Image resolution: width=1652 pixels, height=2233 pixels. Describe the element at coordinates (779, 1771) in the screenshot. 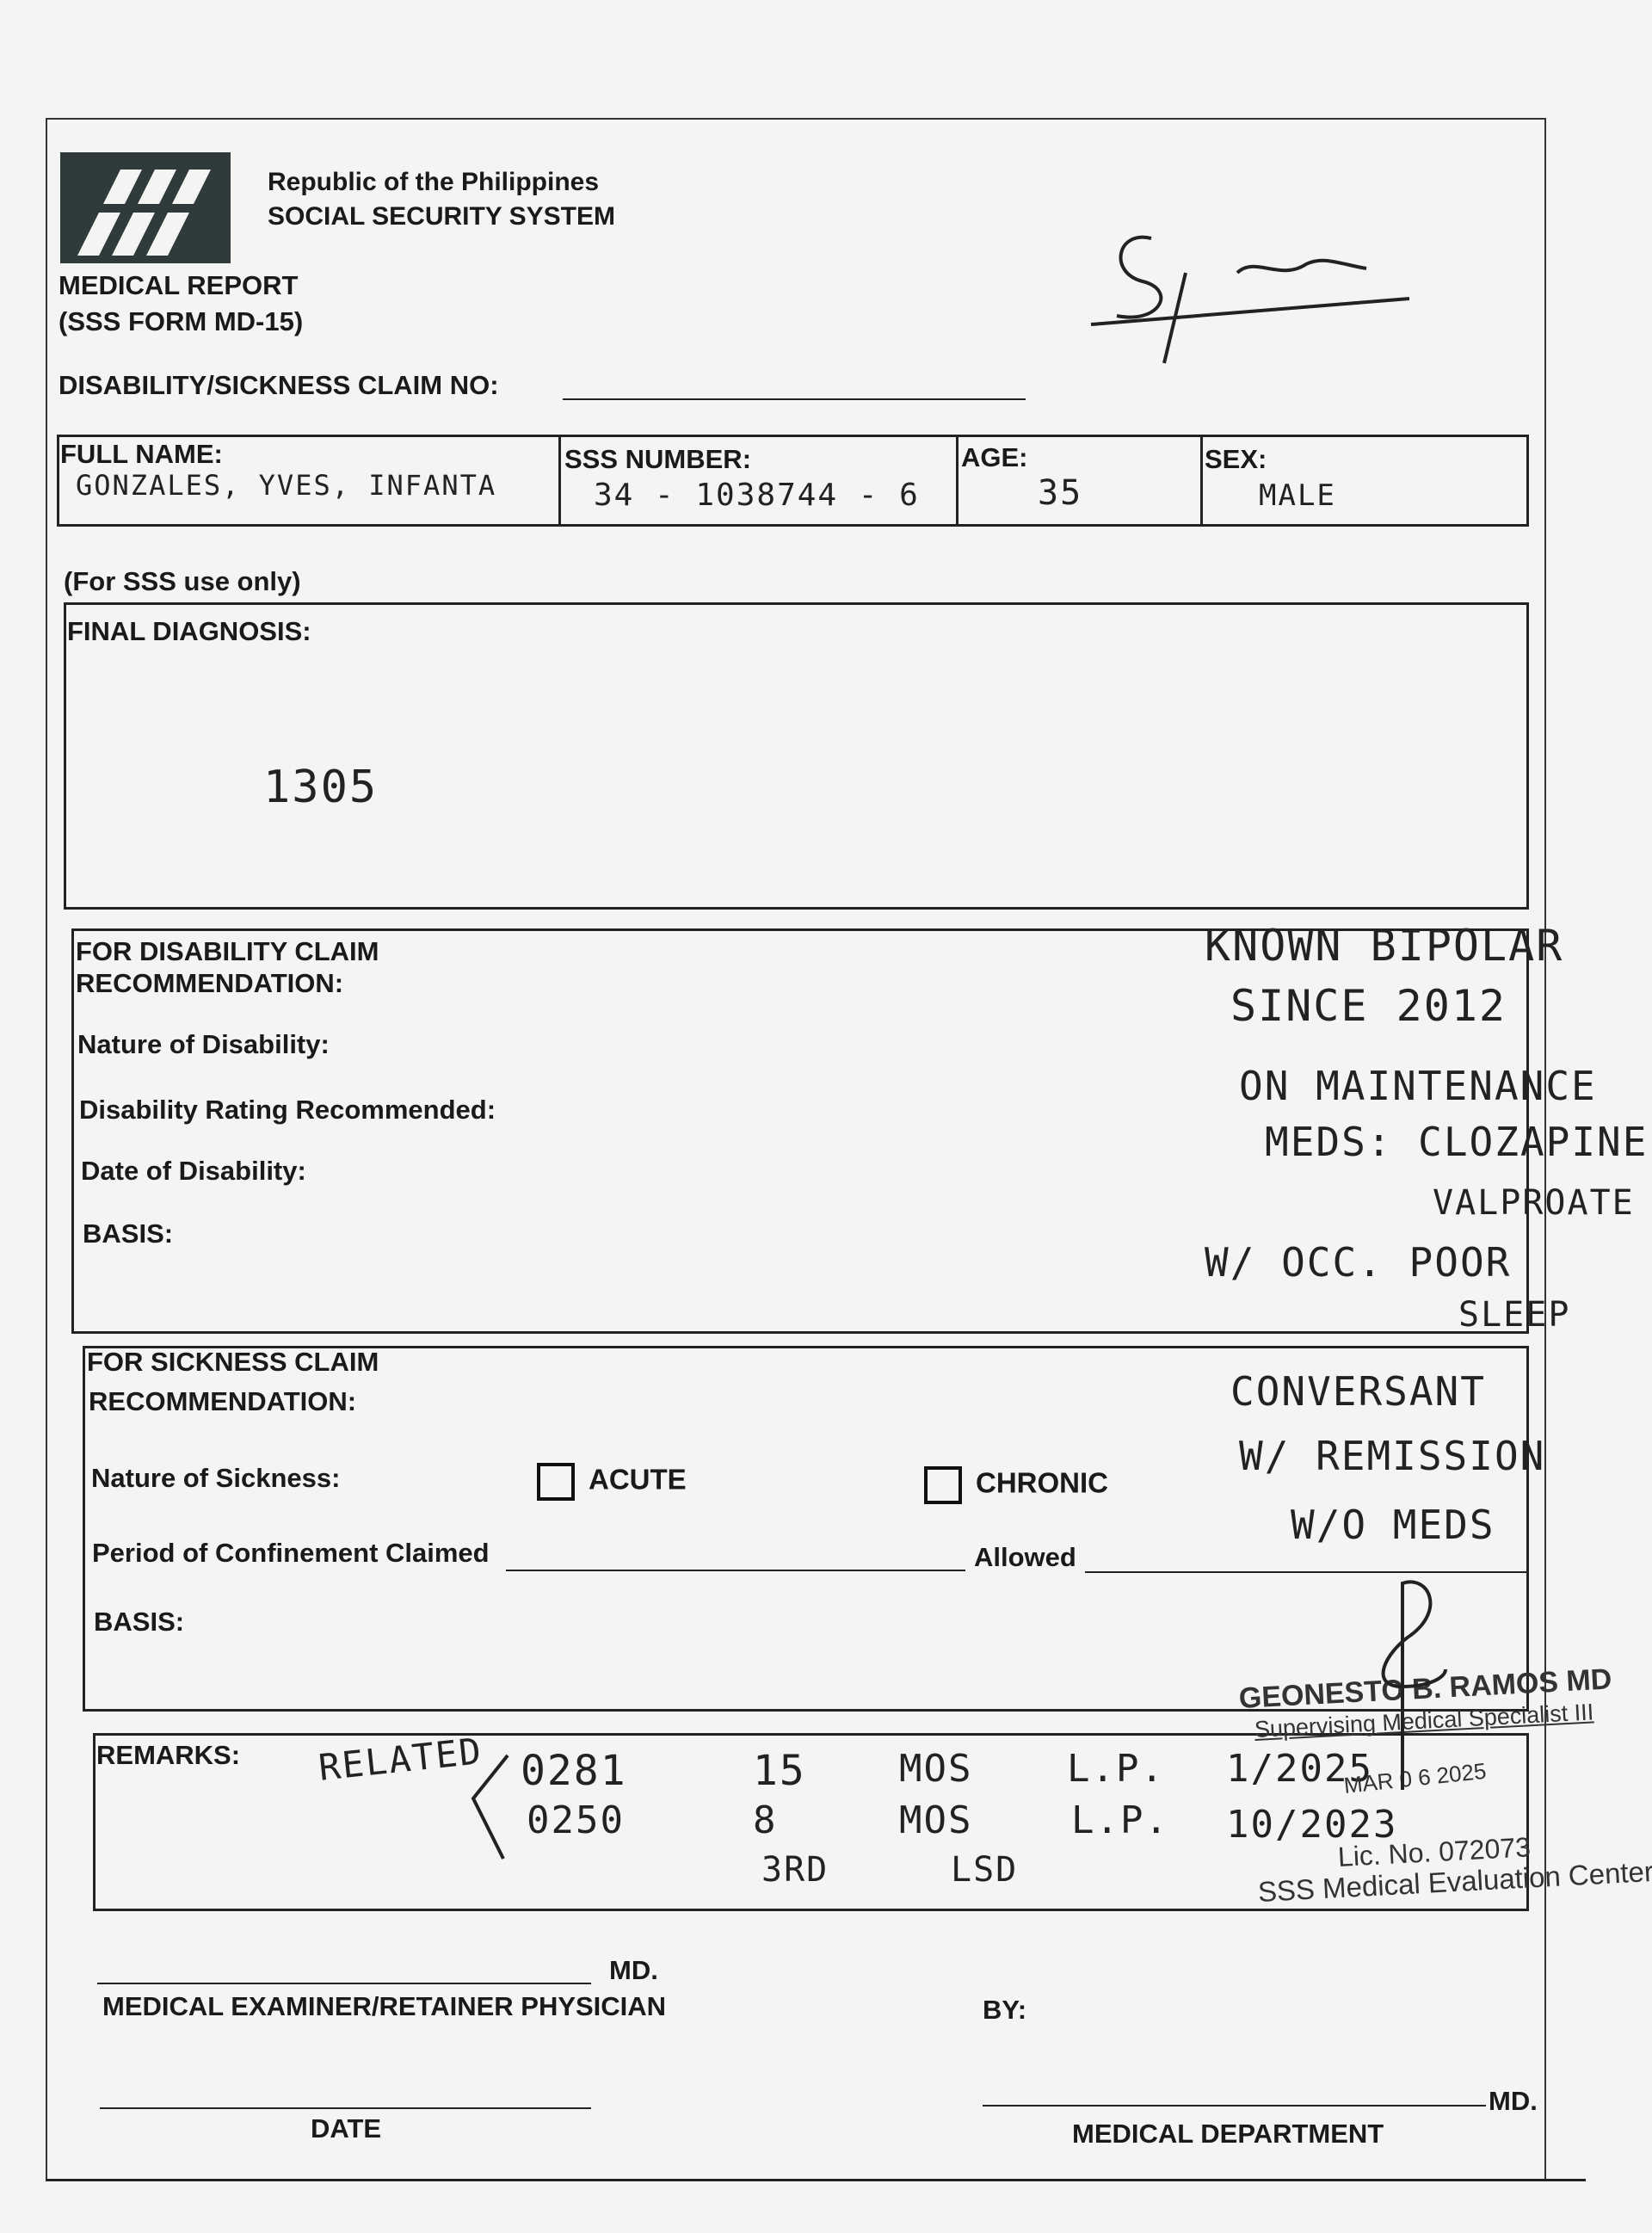

I see `remarks-count: 15` at that location.